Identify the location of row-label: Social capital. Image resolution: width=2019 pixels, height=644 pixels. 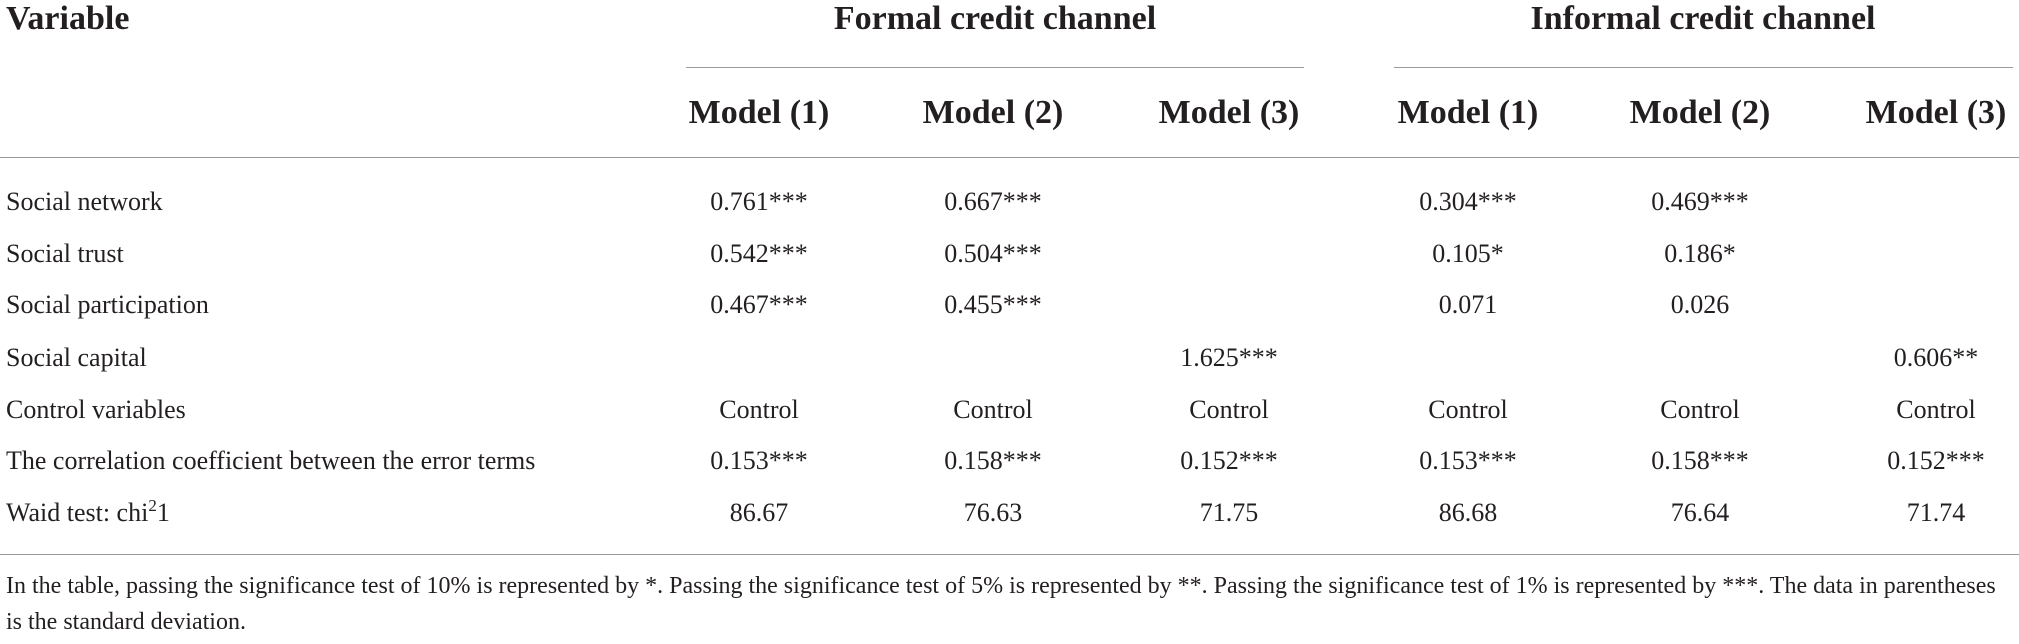
(76, 358).